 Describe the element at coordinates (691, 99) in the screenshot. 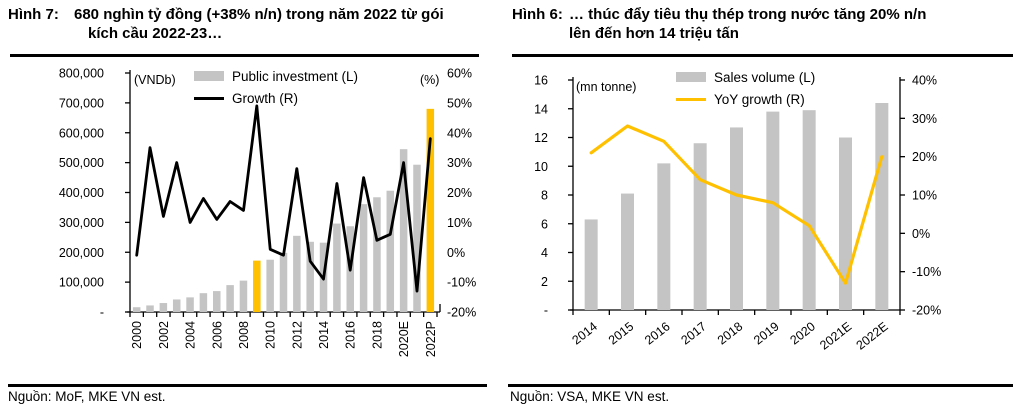

I see `yoy-growth-line-swatch` at that location.